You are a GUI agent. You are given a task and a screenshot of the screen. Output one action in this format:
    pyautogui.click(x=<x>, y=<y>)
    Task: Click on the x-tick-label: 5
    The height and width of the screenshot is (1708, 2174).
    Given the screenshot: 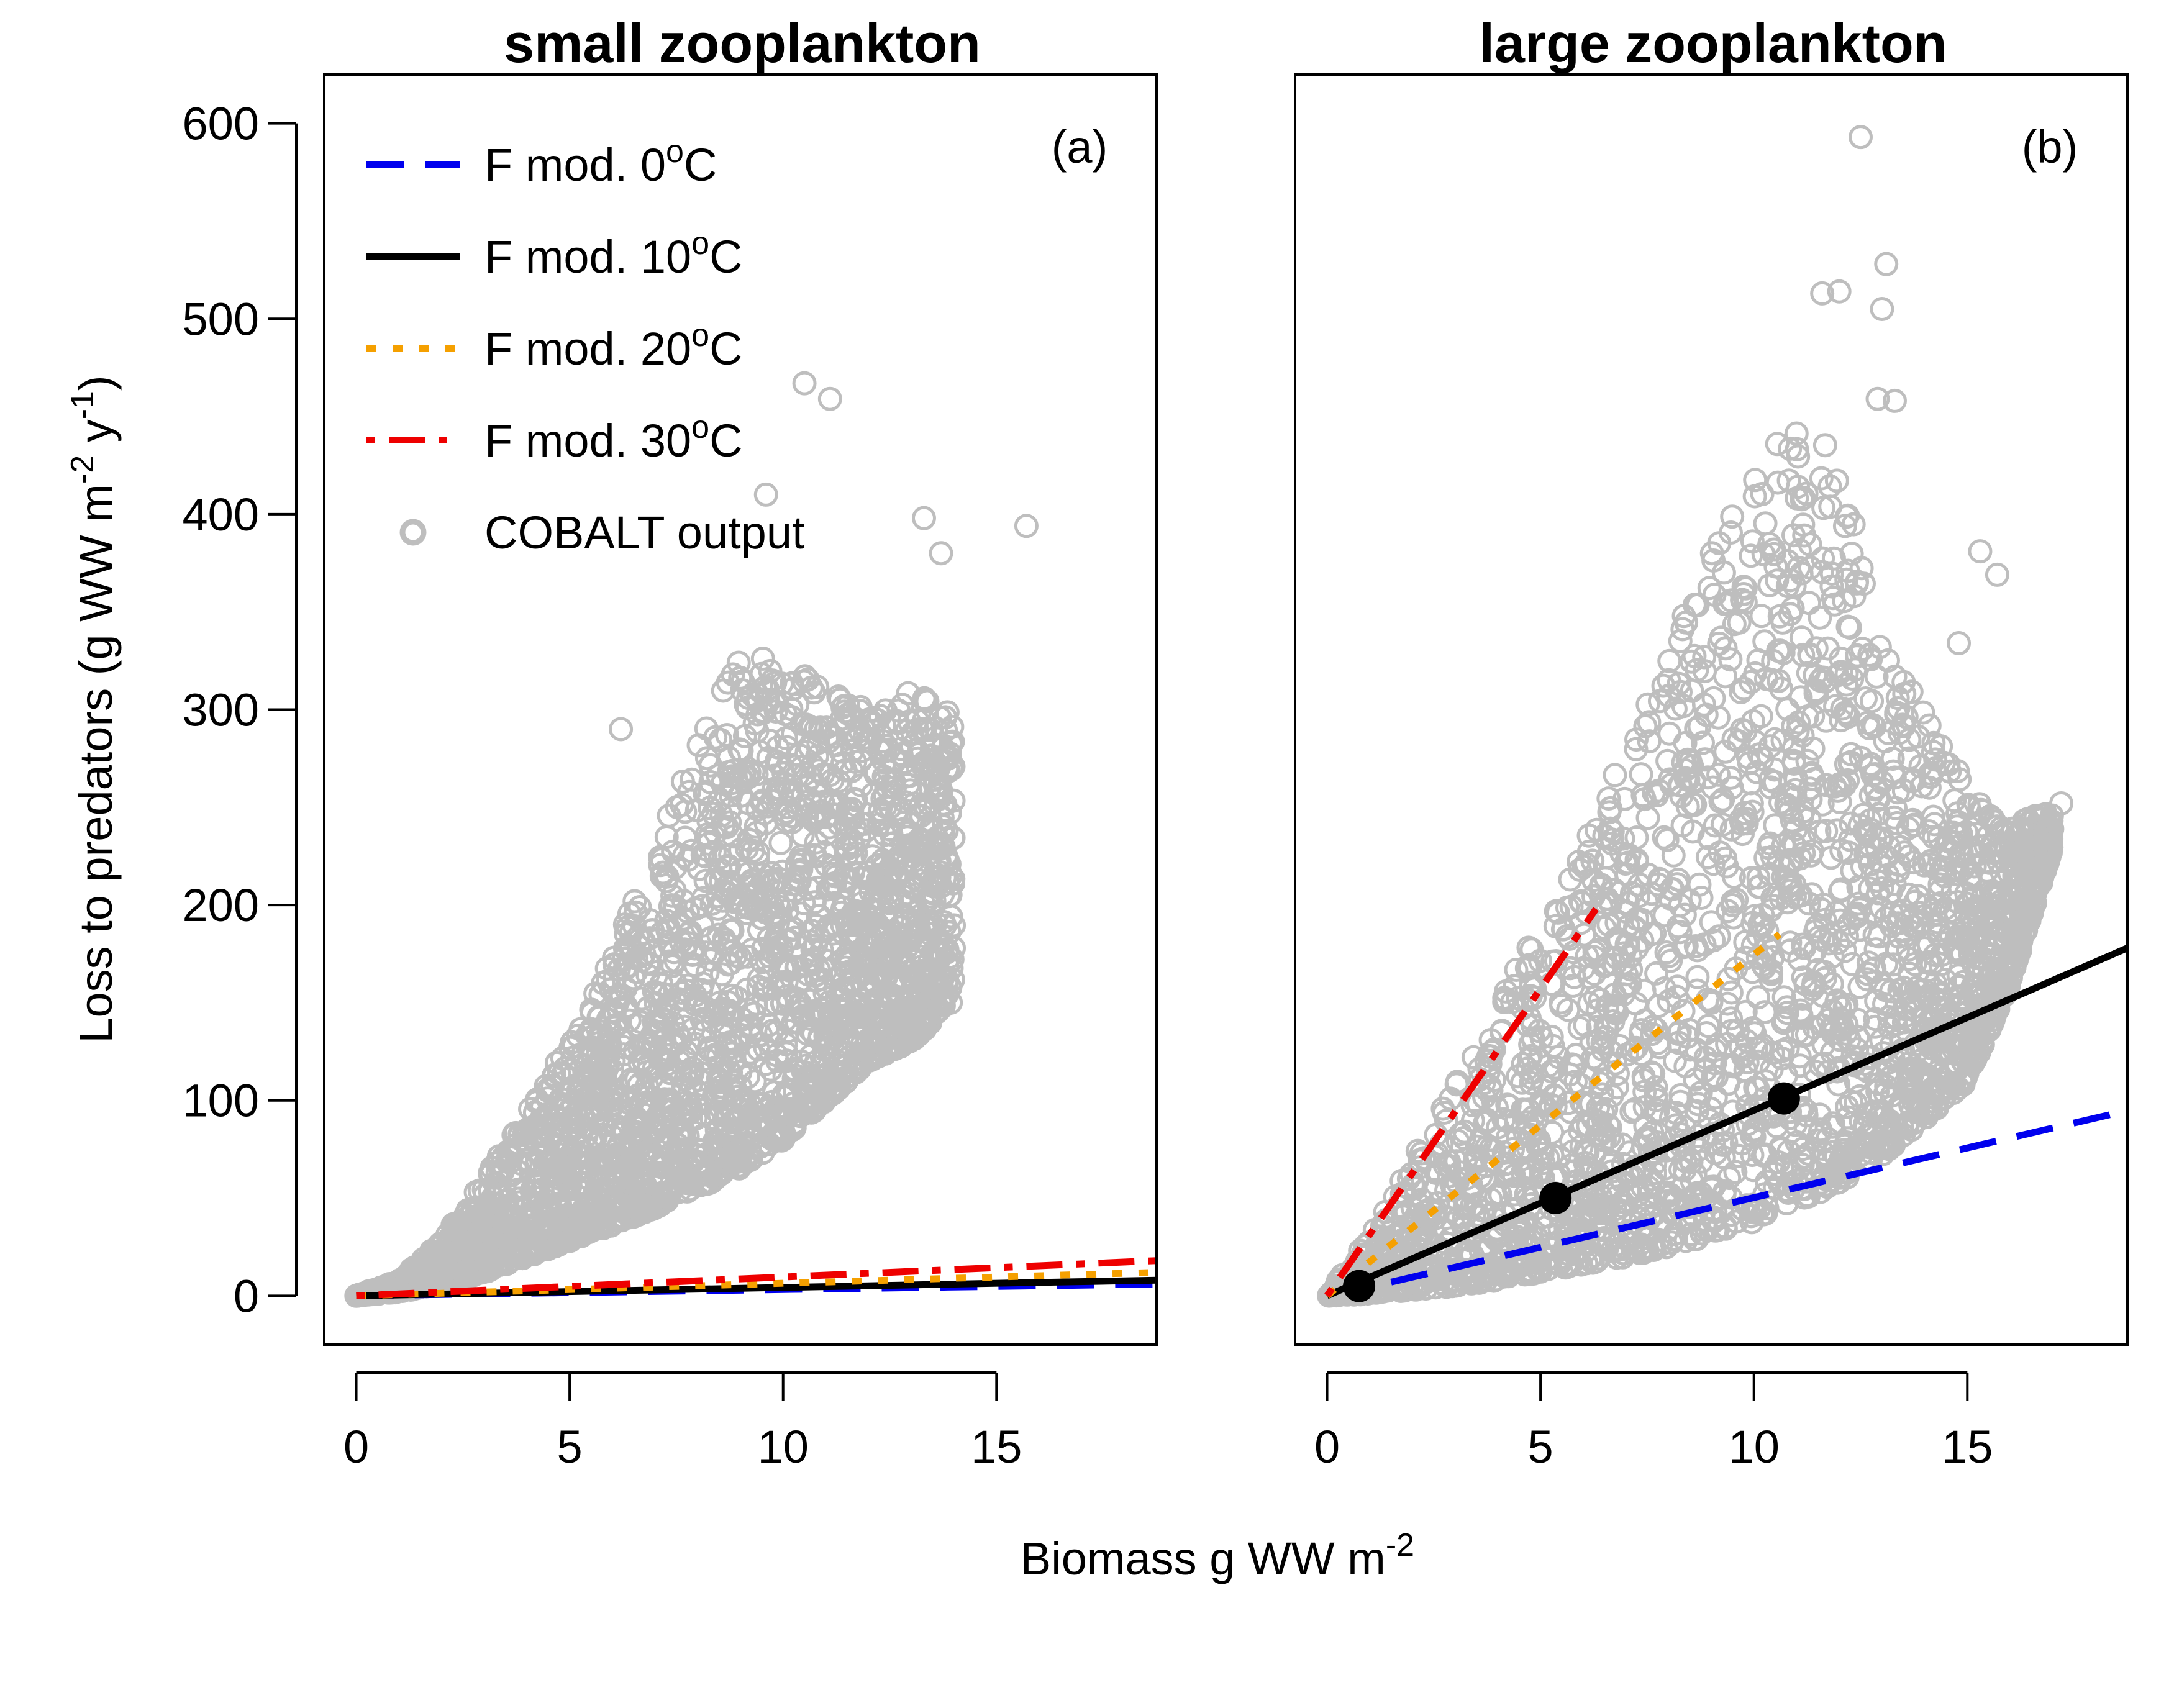 What is the action you would take?
    pyautogui.click(x=570, y=1447)
    